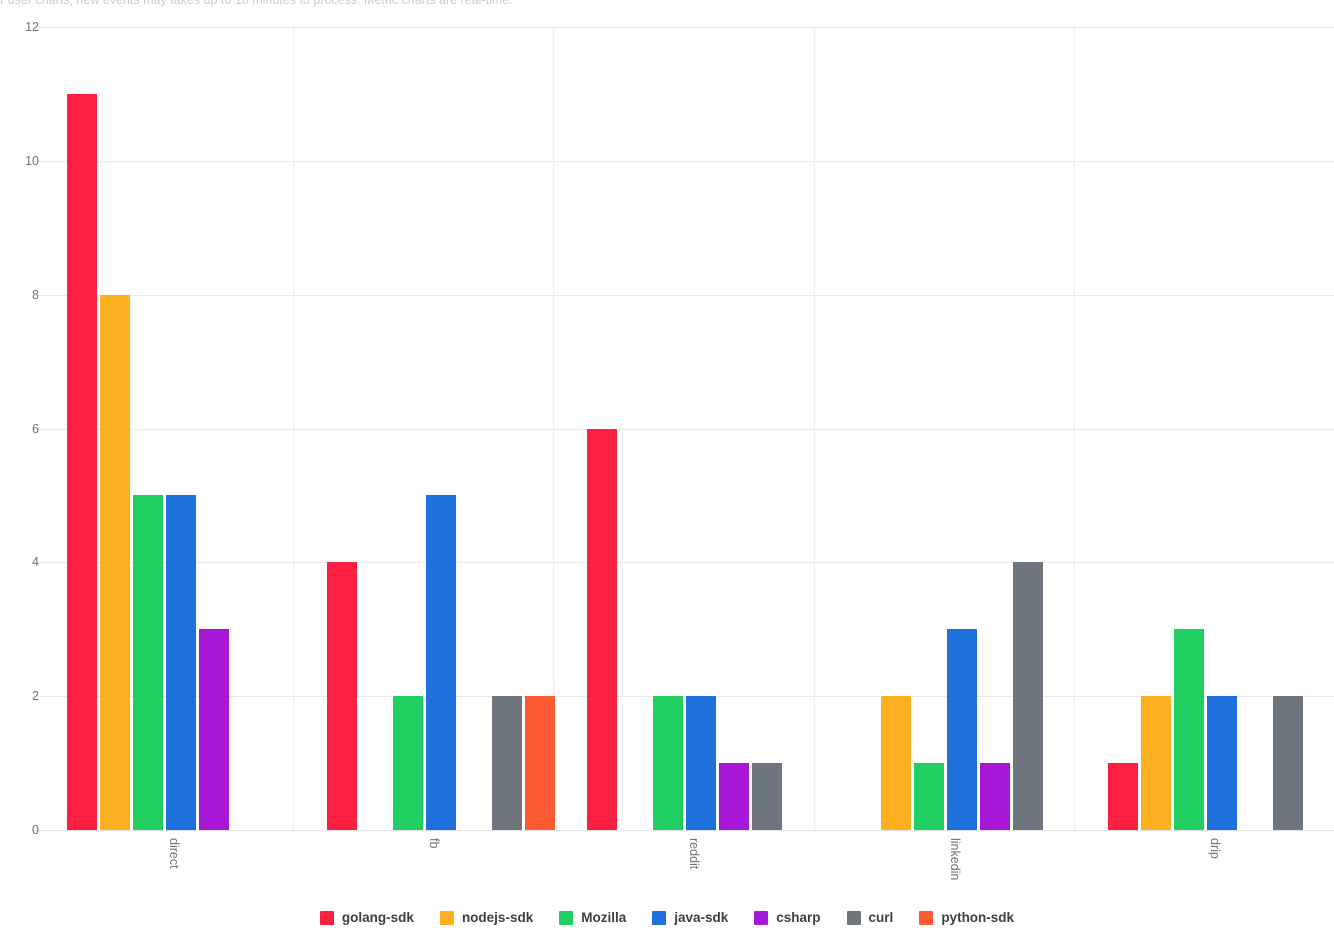 This screenshot has height=934, width=1334. I want to click on bar-curl-reddit, so click(767, 796).